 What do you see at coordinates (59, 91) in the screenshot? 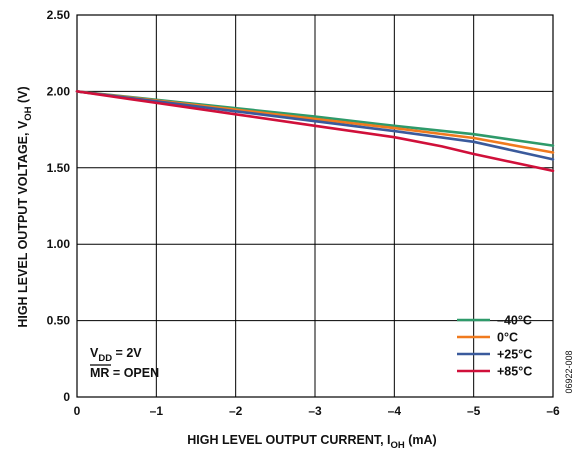
I see `y-tick-label: 2.00` at bounding box center [59, 91].